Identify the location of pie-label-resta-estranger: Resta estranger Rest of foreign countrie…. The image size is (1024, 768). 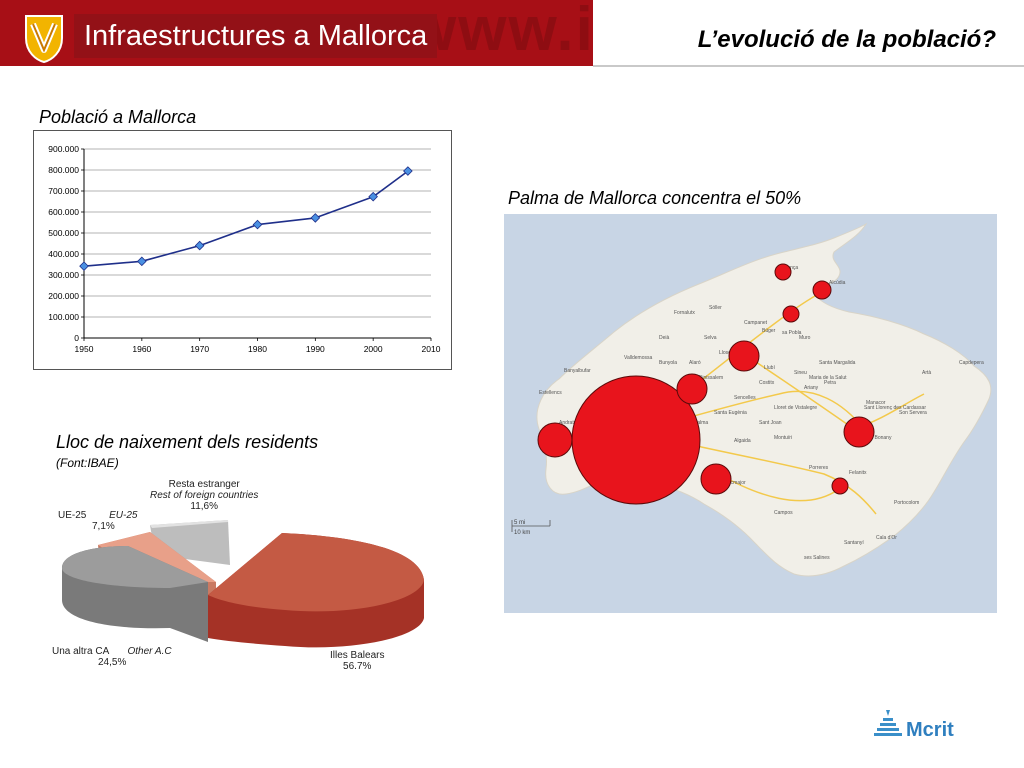
(204, 495).